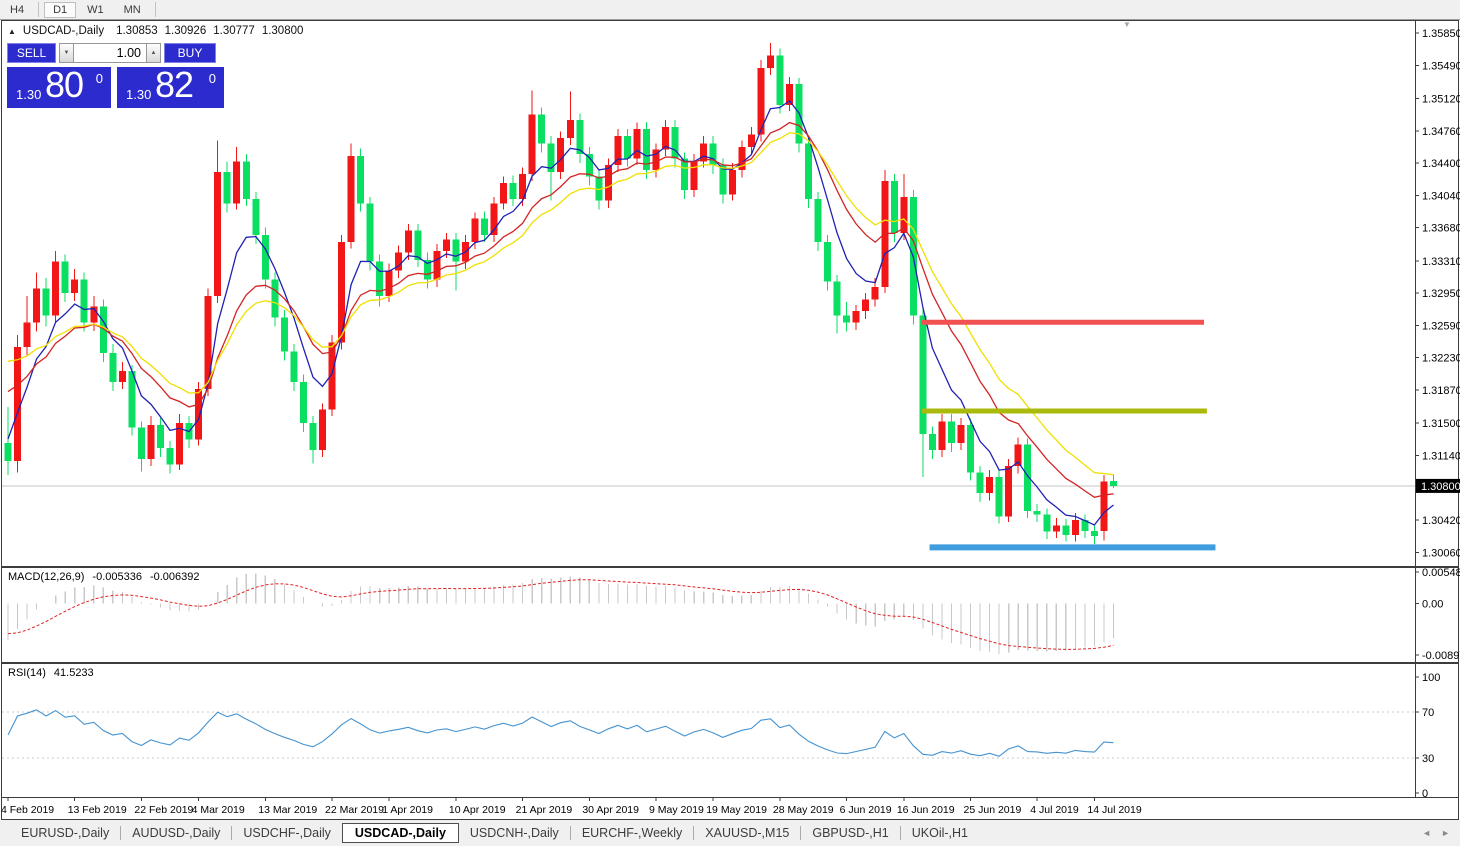  I want to click on macd-indicator-label: MACD(12,26,9) -0.005336 -0.006392, so click(108, 577).